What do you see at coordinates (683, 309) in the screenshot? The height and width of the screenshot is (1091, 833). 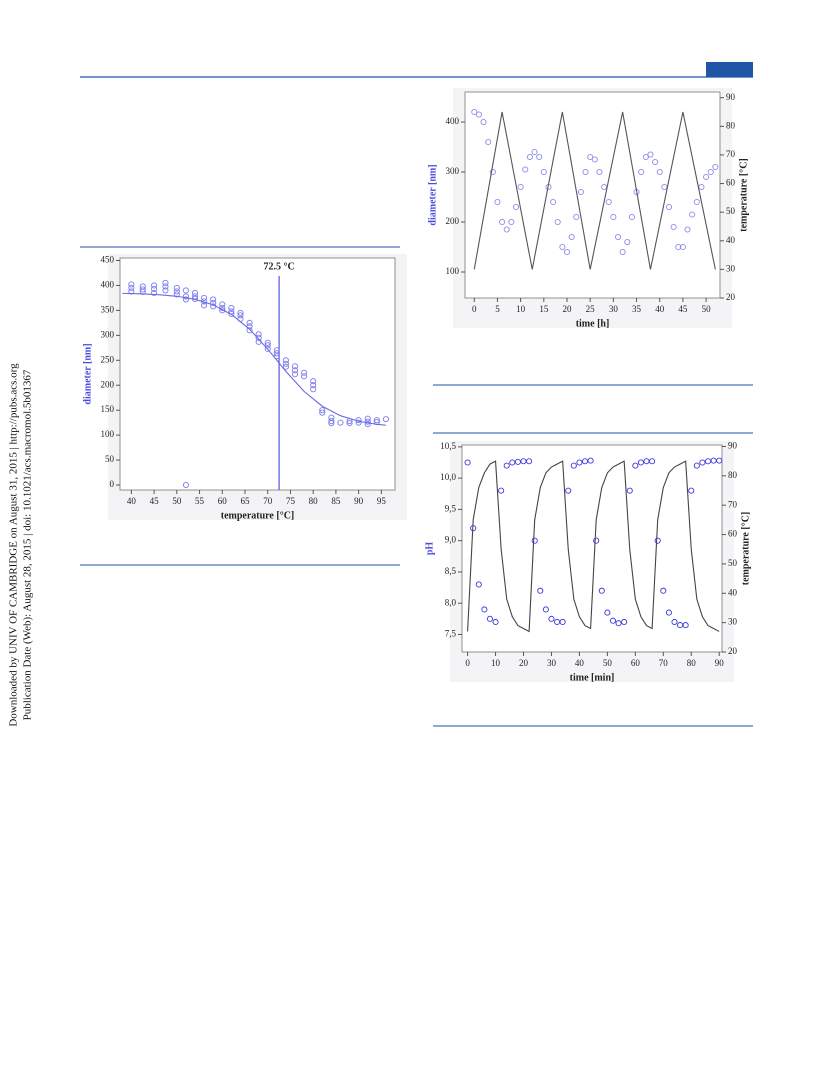 I see `x-tick-label: 45` at bounding box center [683, 309].